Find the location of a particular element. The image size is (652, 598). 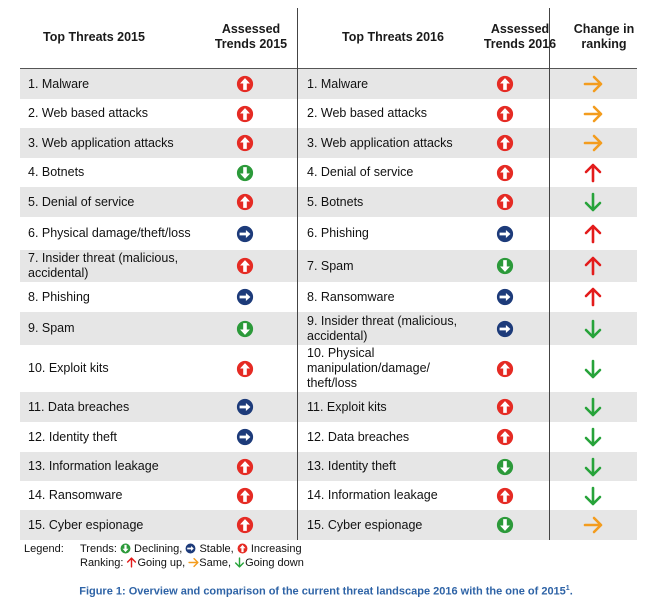

threat-2016-name: 14. Information leakage is located at coordinates (372, 495).